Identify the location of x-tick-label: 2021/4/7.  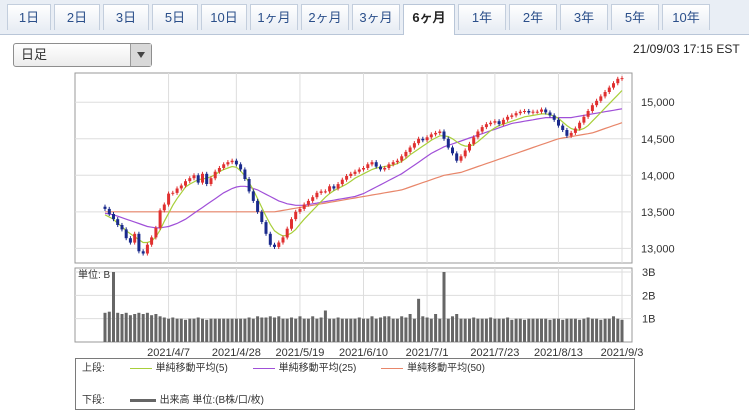
(168, 353).